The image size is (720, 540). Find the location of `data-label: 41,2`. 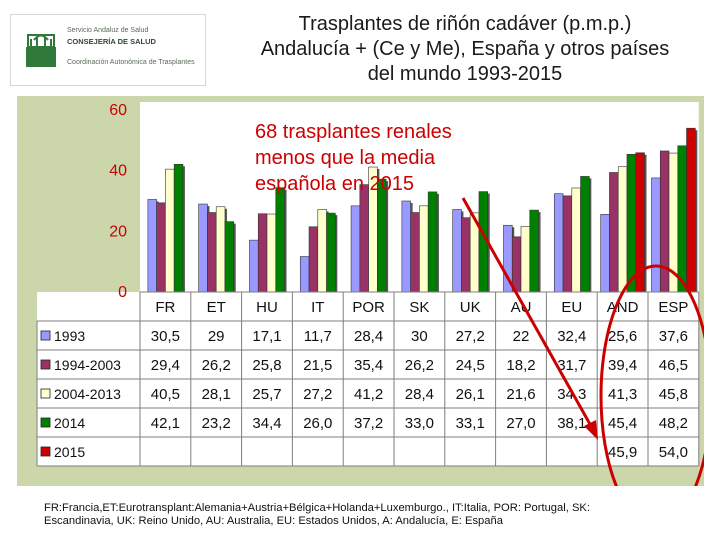

data-label: 41,2 is located at coordinates (368, 394).